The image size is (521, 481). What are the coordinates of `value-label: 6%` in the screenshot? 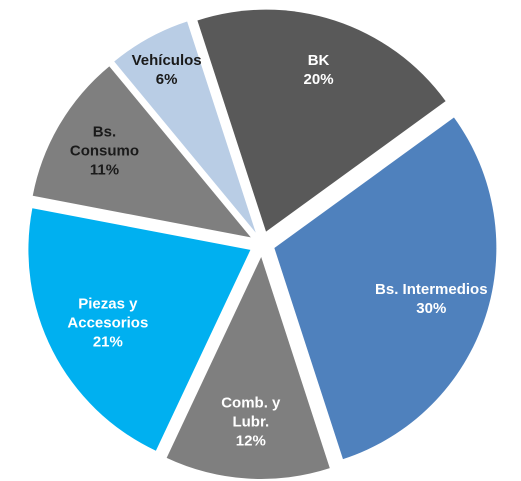 It's located at (166, 80).